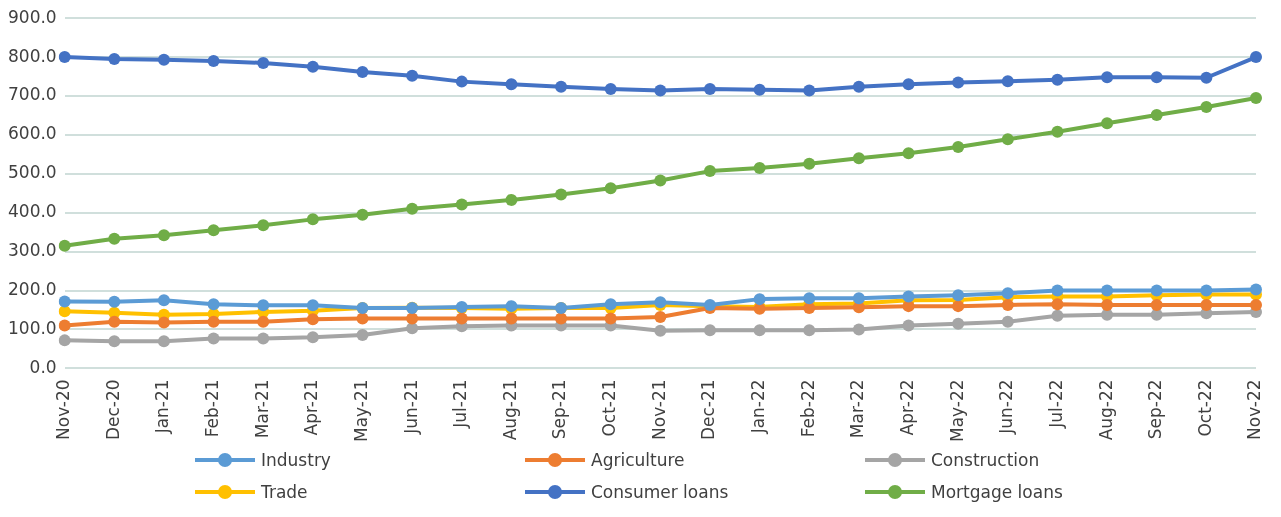 The height and width of the screenshot is (517, 1281). I want to click on y-tick-label: 0.0, so click(43, 366).